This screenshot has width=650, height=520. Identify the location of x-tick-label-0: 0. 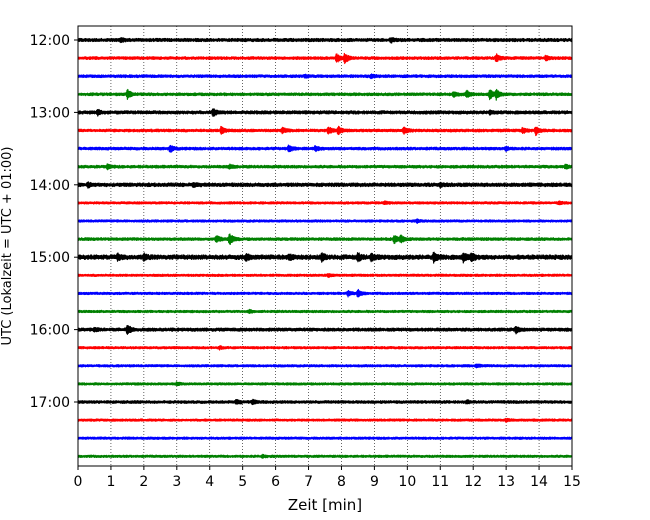
(78, 482).